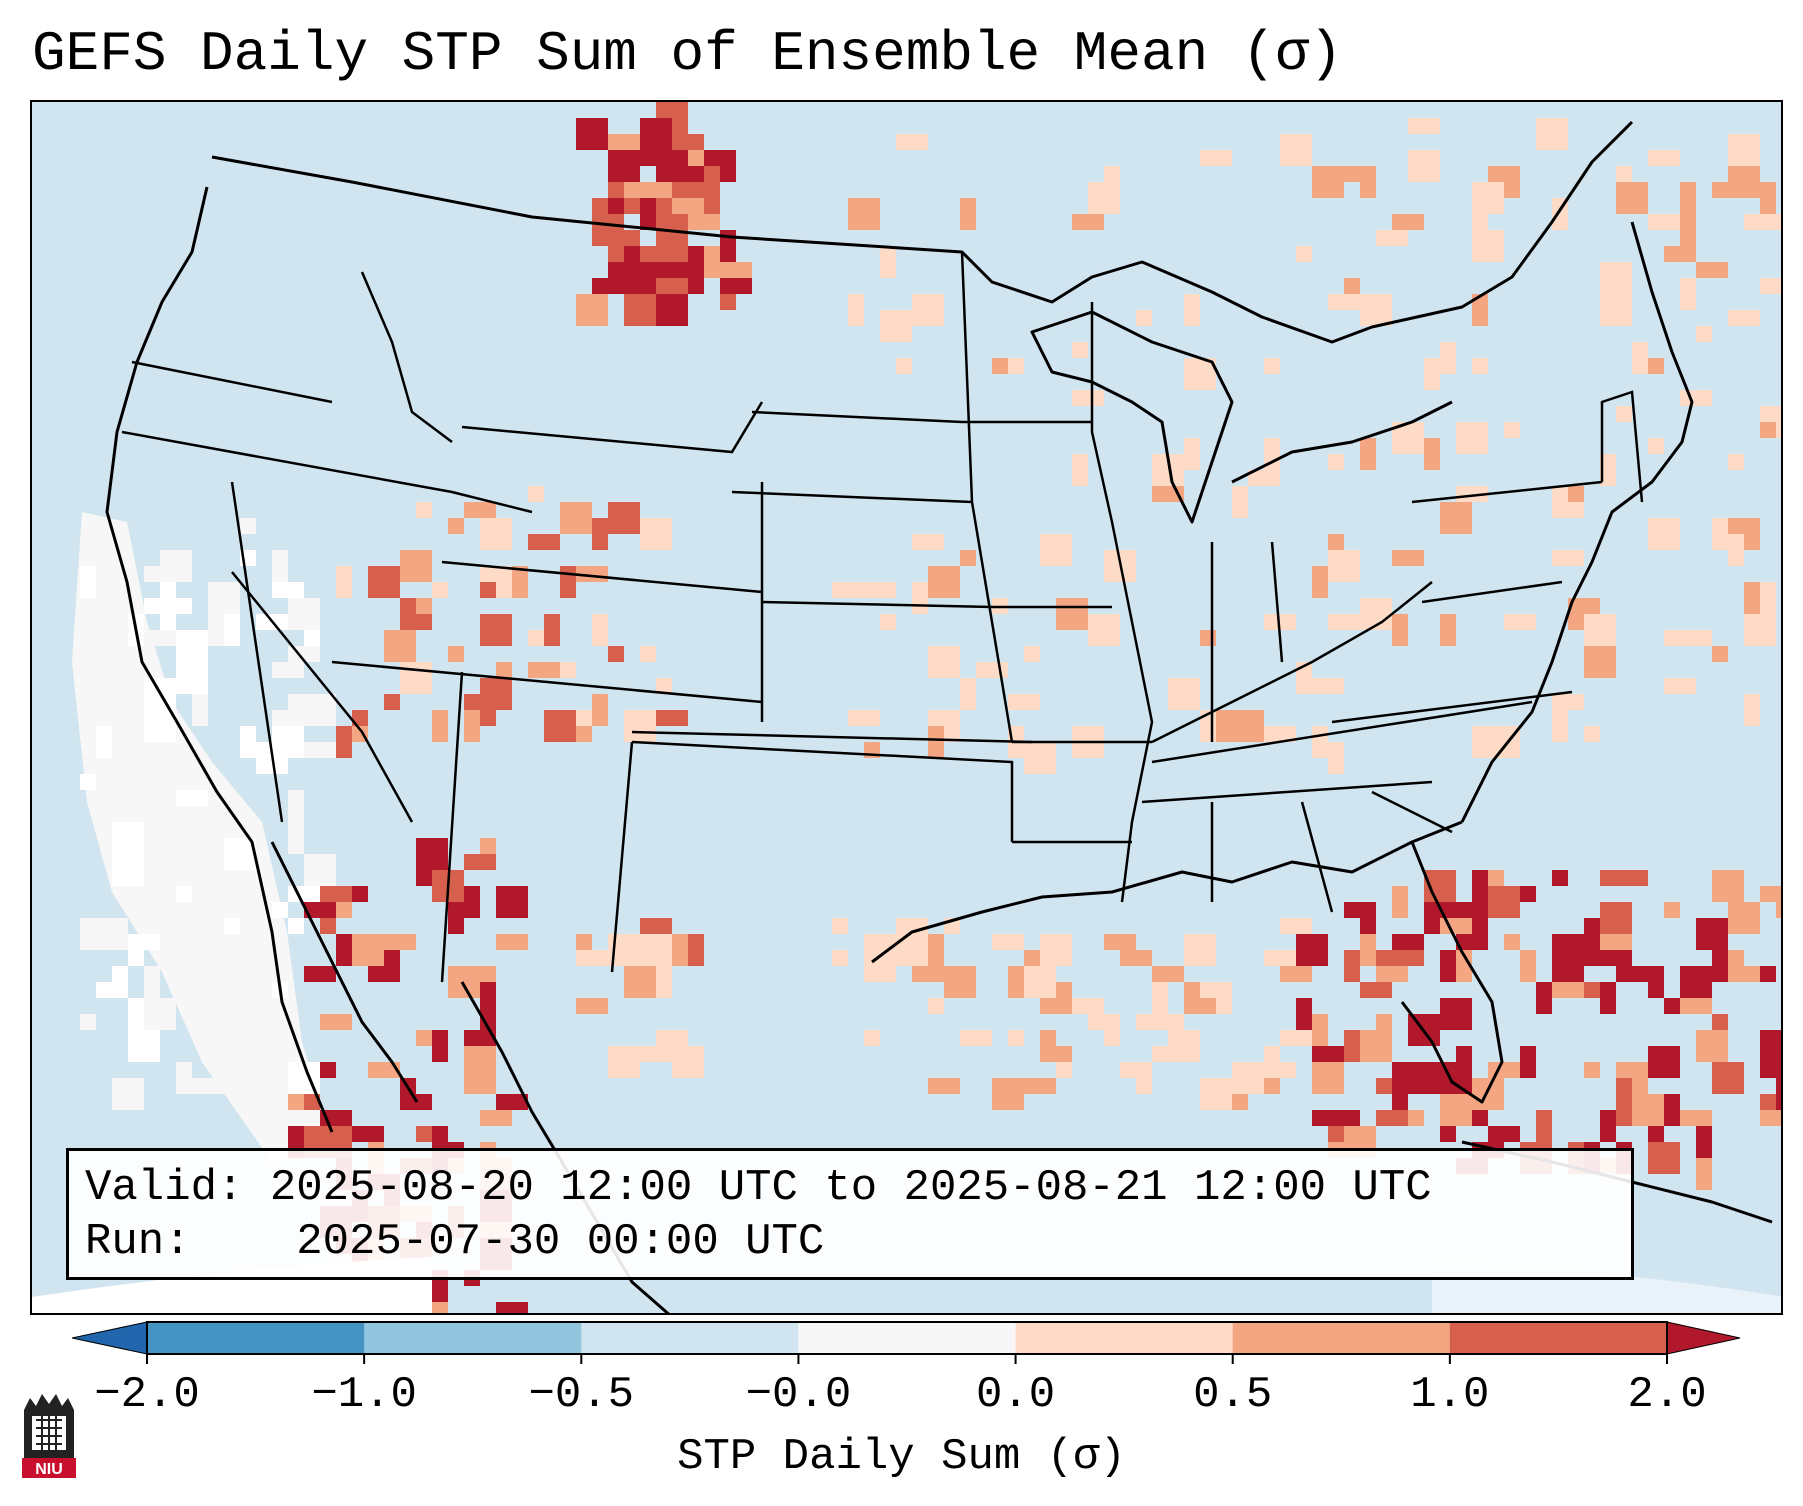  I want to click on ca-nv-diagonal, so click(322, 697).